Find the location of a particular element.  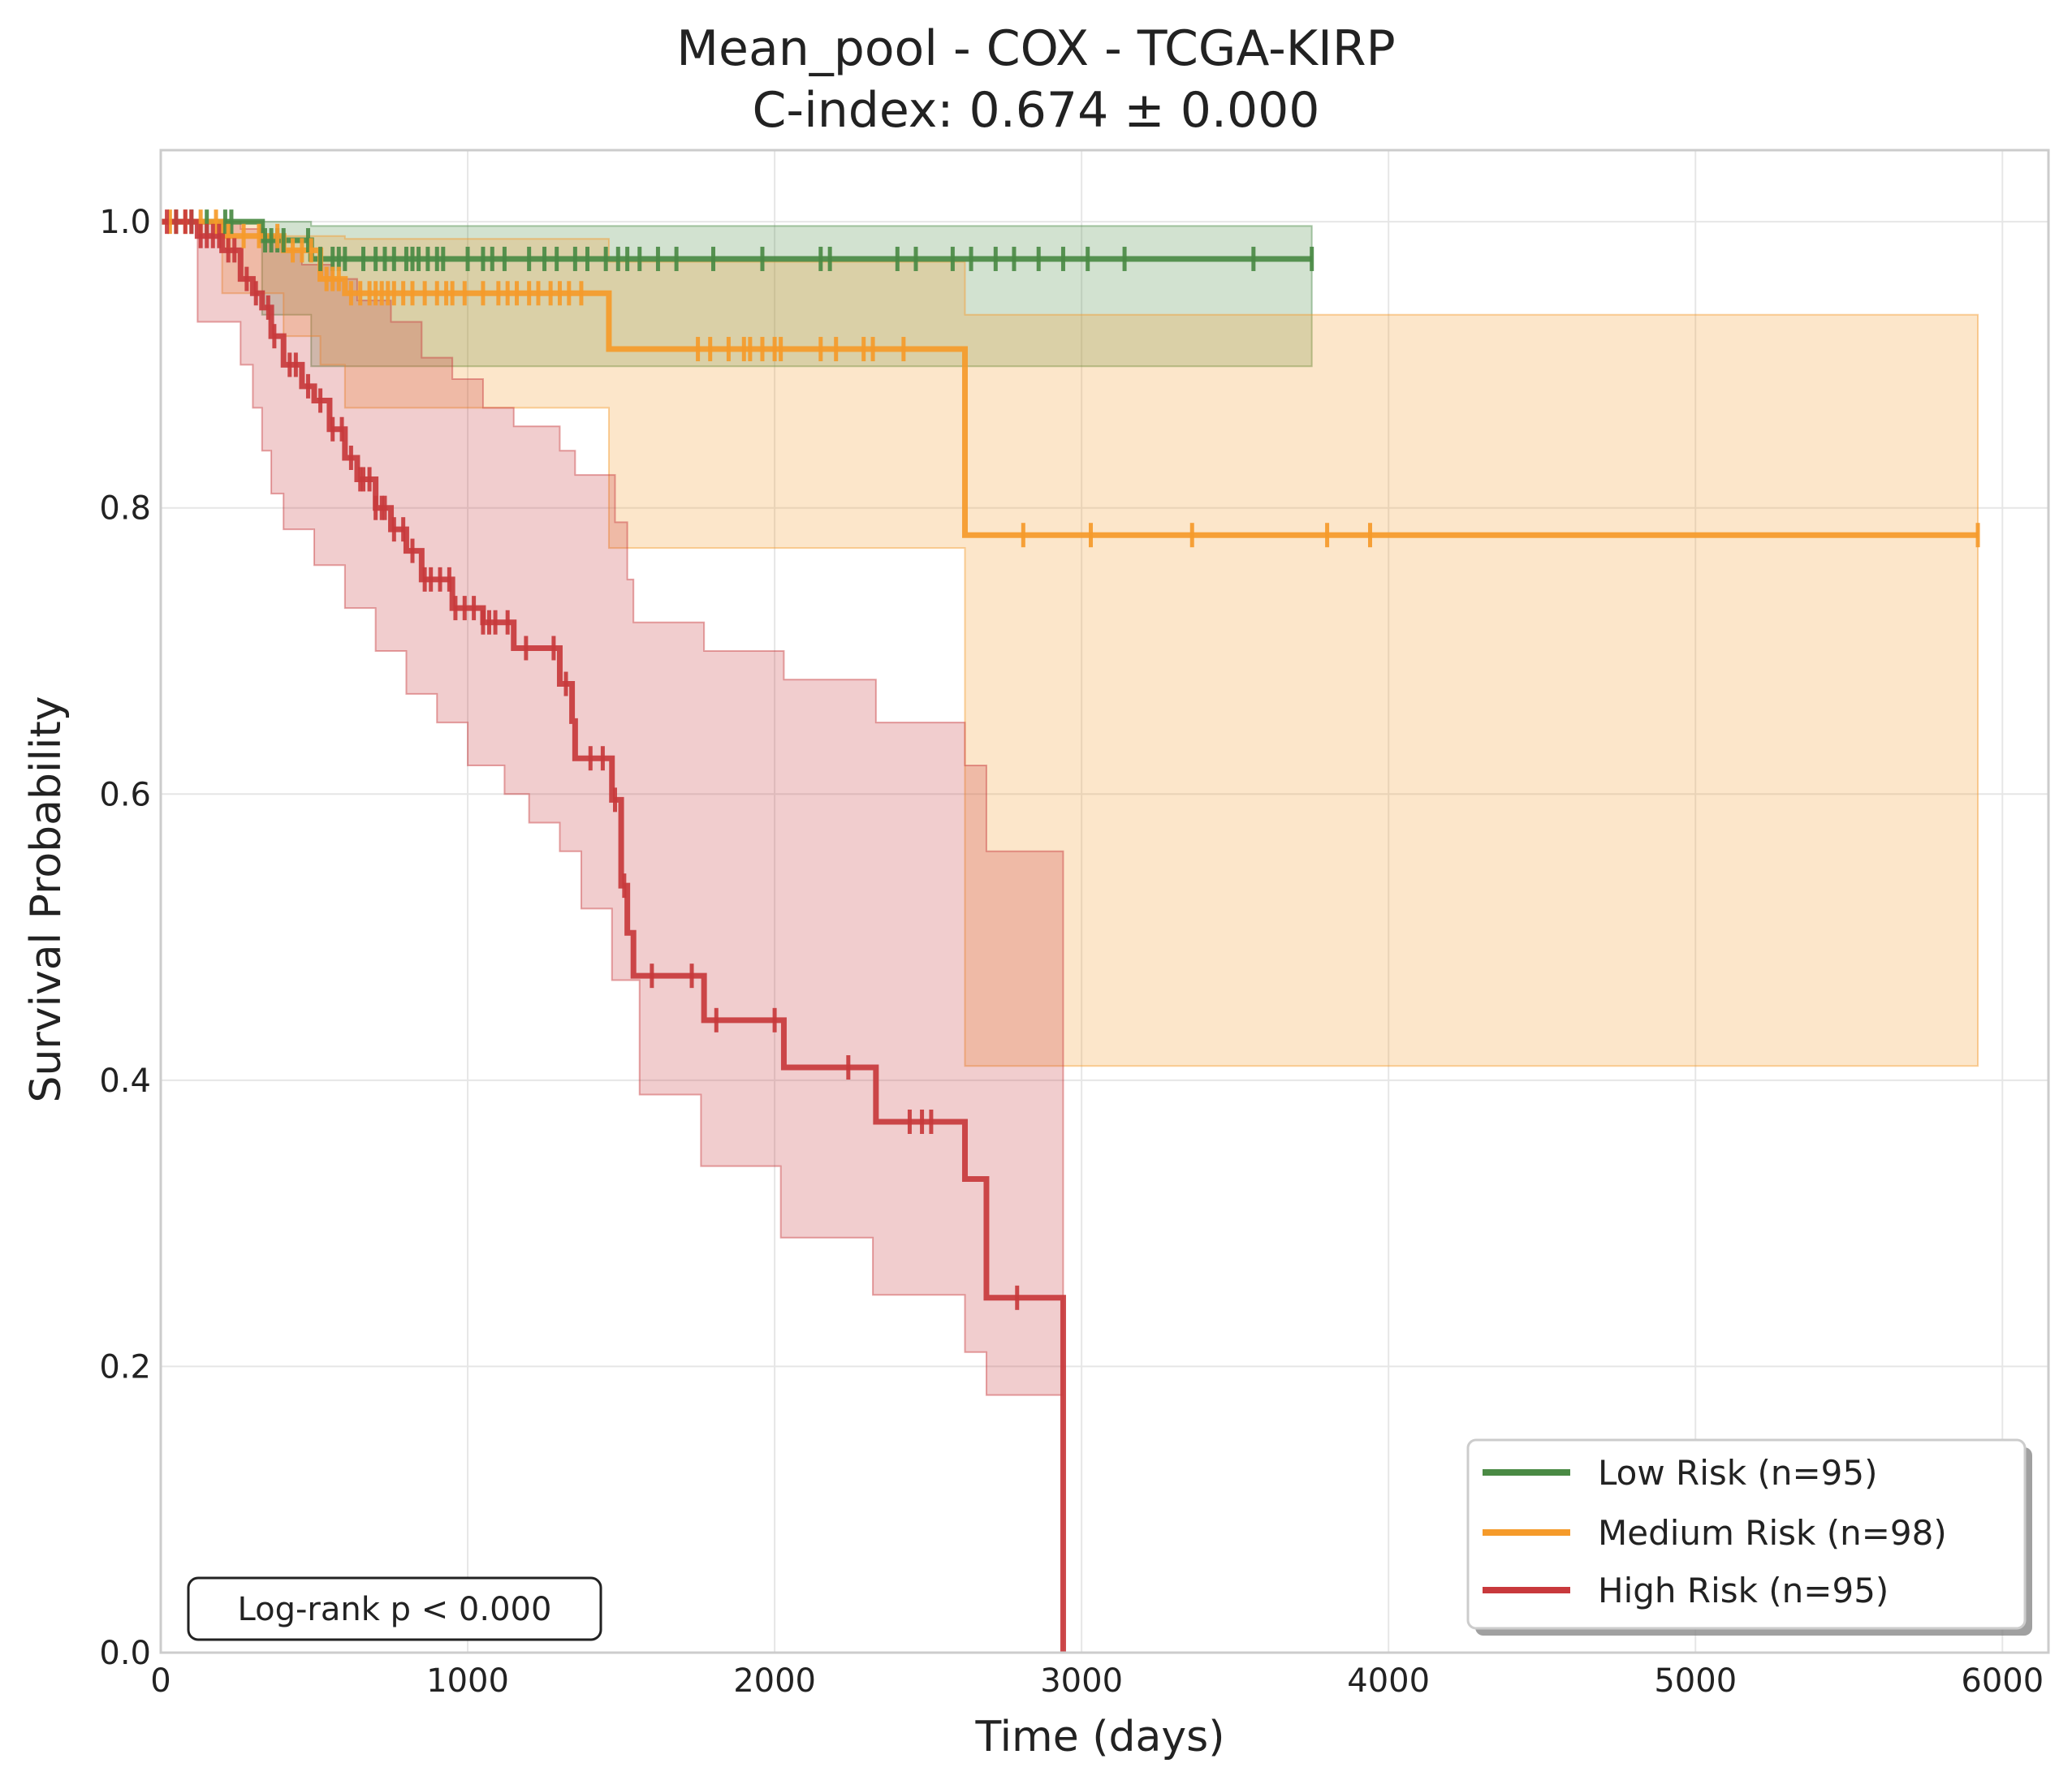

y-tick-label: 0.2 is located at coordinates (125, 1367).